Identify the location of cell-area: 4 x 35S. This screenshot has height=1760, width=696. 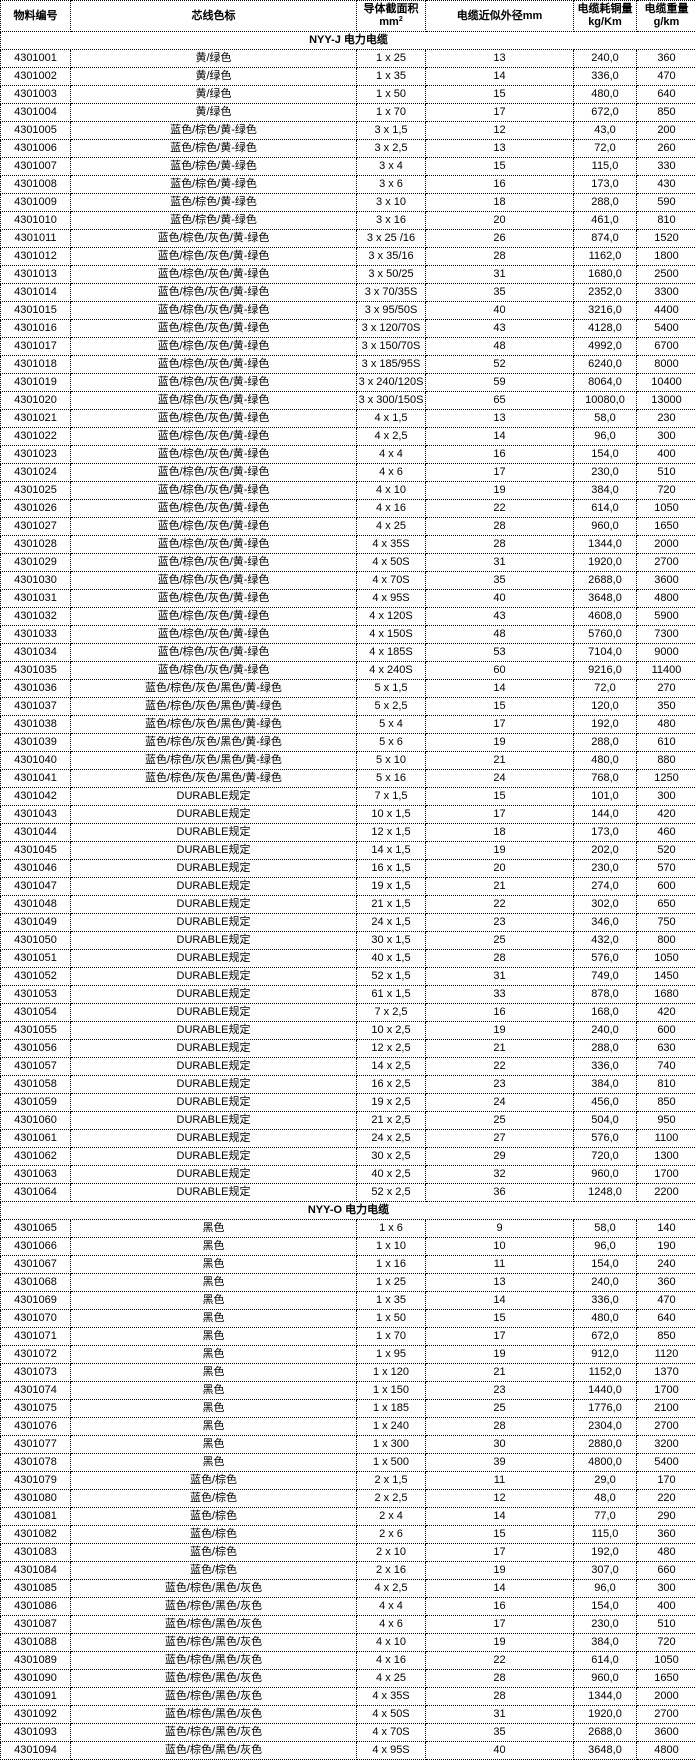
(391, 545).